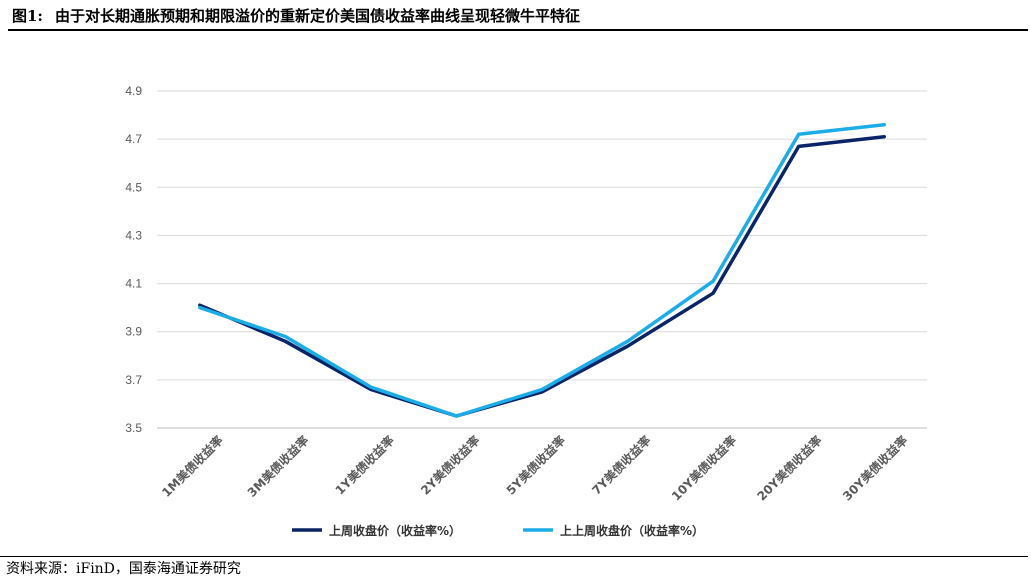  I want to click on x-tick-label: 30Y美债收益率, so click(874, 468).